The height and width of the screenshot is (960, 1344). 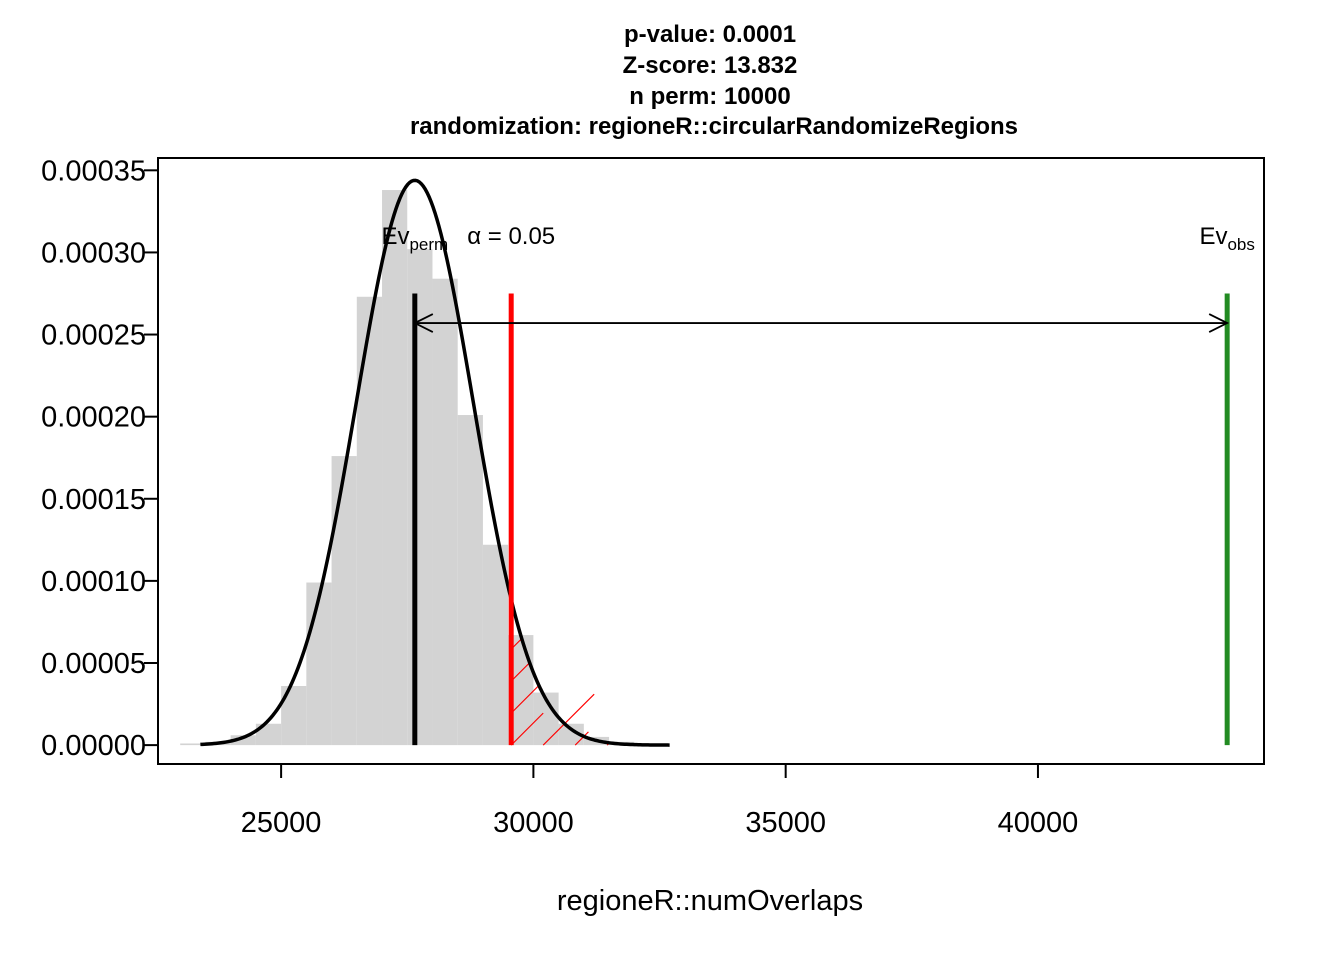 I want to click on ev-perm-label: Evperm, so click(x=414, y=238).